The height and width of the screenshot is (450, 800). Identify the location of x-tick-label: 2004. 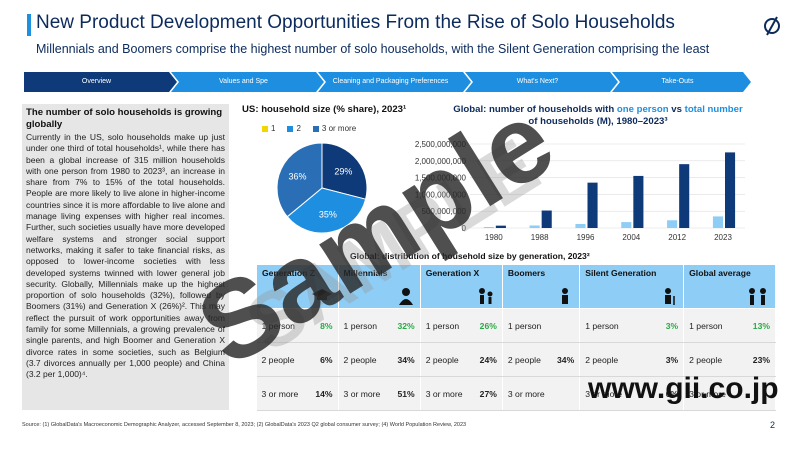
(631, 237).